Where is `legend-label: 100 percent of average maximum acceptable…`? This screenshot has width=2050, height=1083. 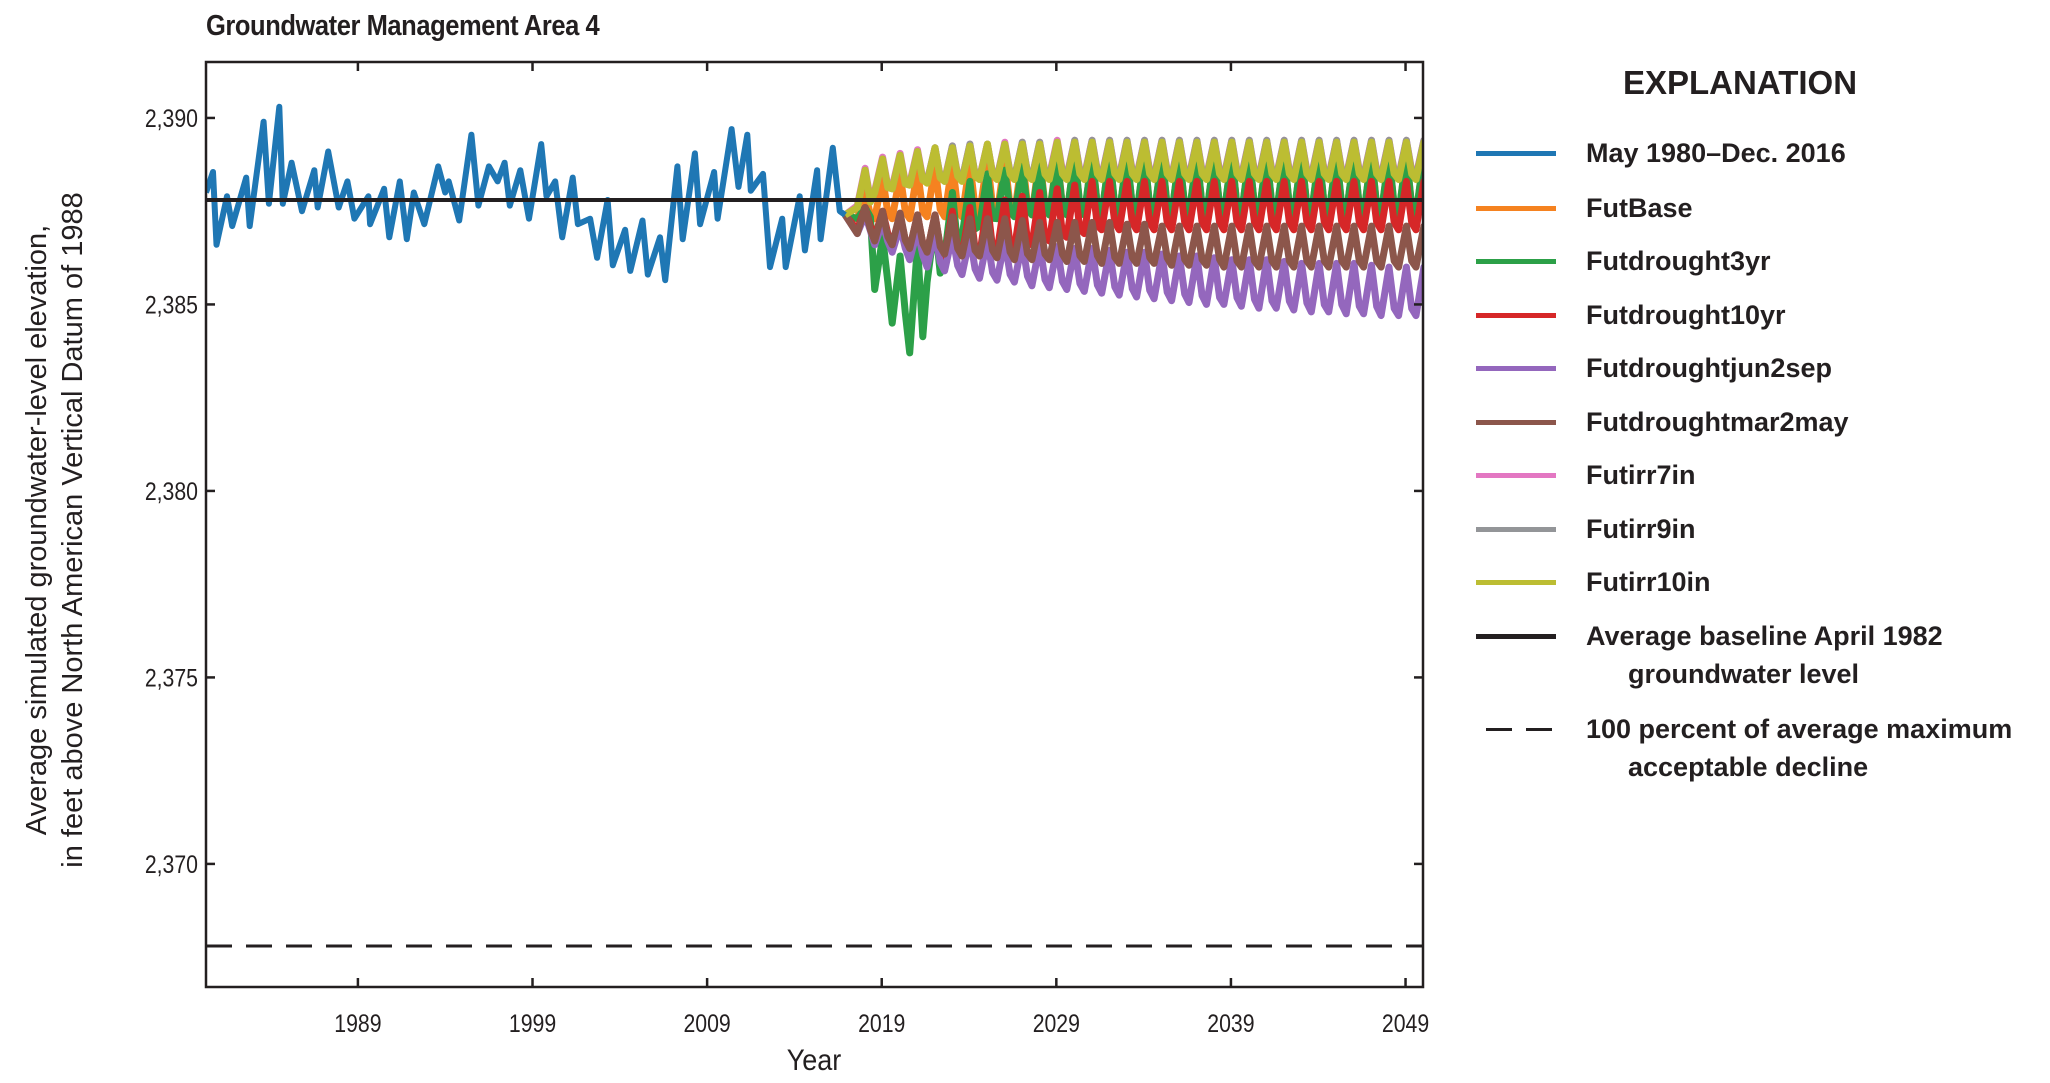
legend-label: 100 percent of average maximum acceptable… is located at coordinates (1799, 748).